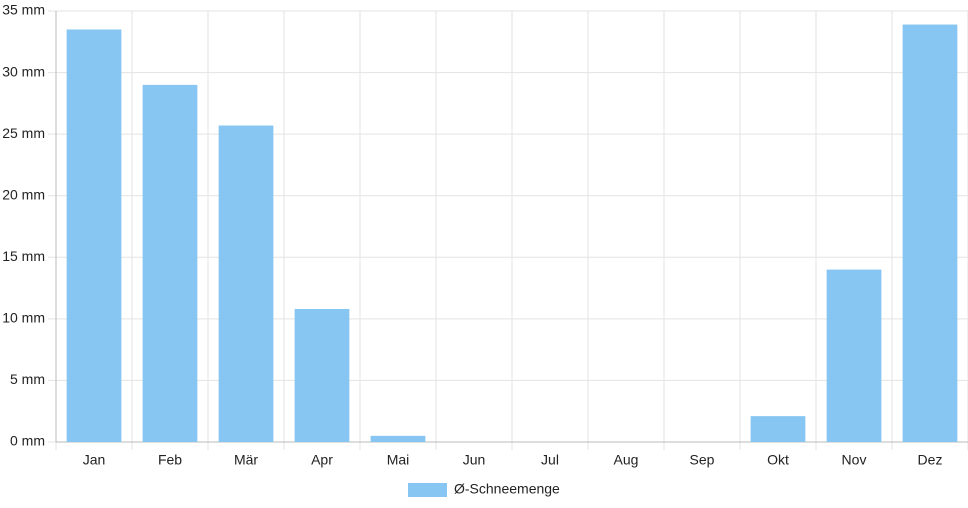 This screenshot has width=968, height=508. What do you see at coordinates (170, 460) in the screenshot?
I see `x-tick-label: Feb` at bounding box center [170, 460].